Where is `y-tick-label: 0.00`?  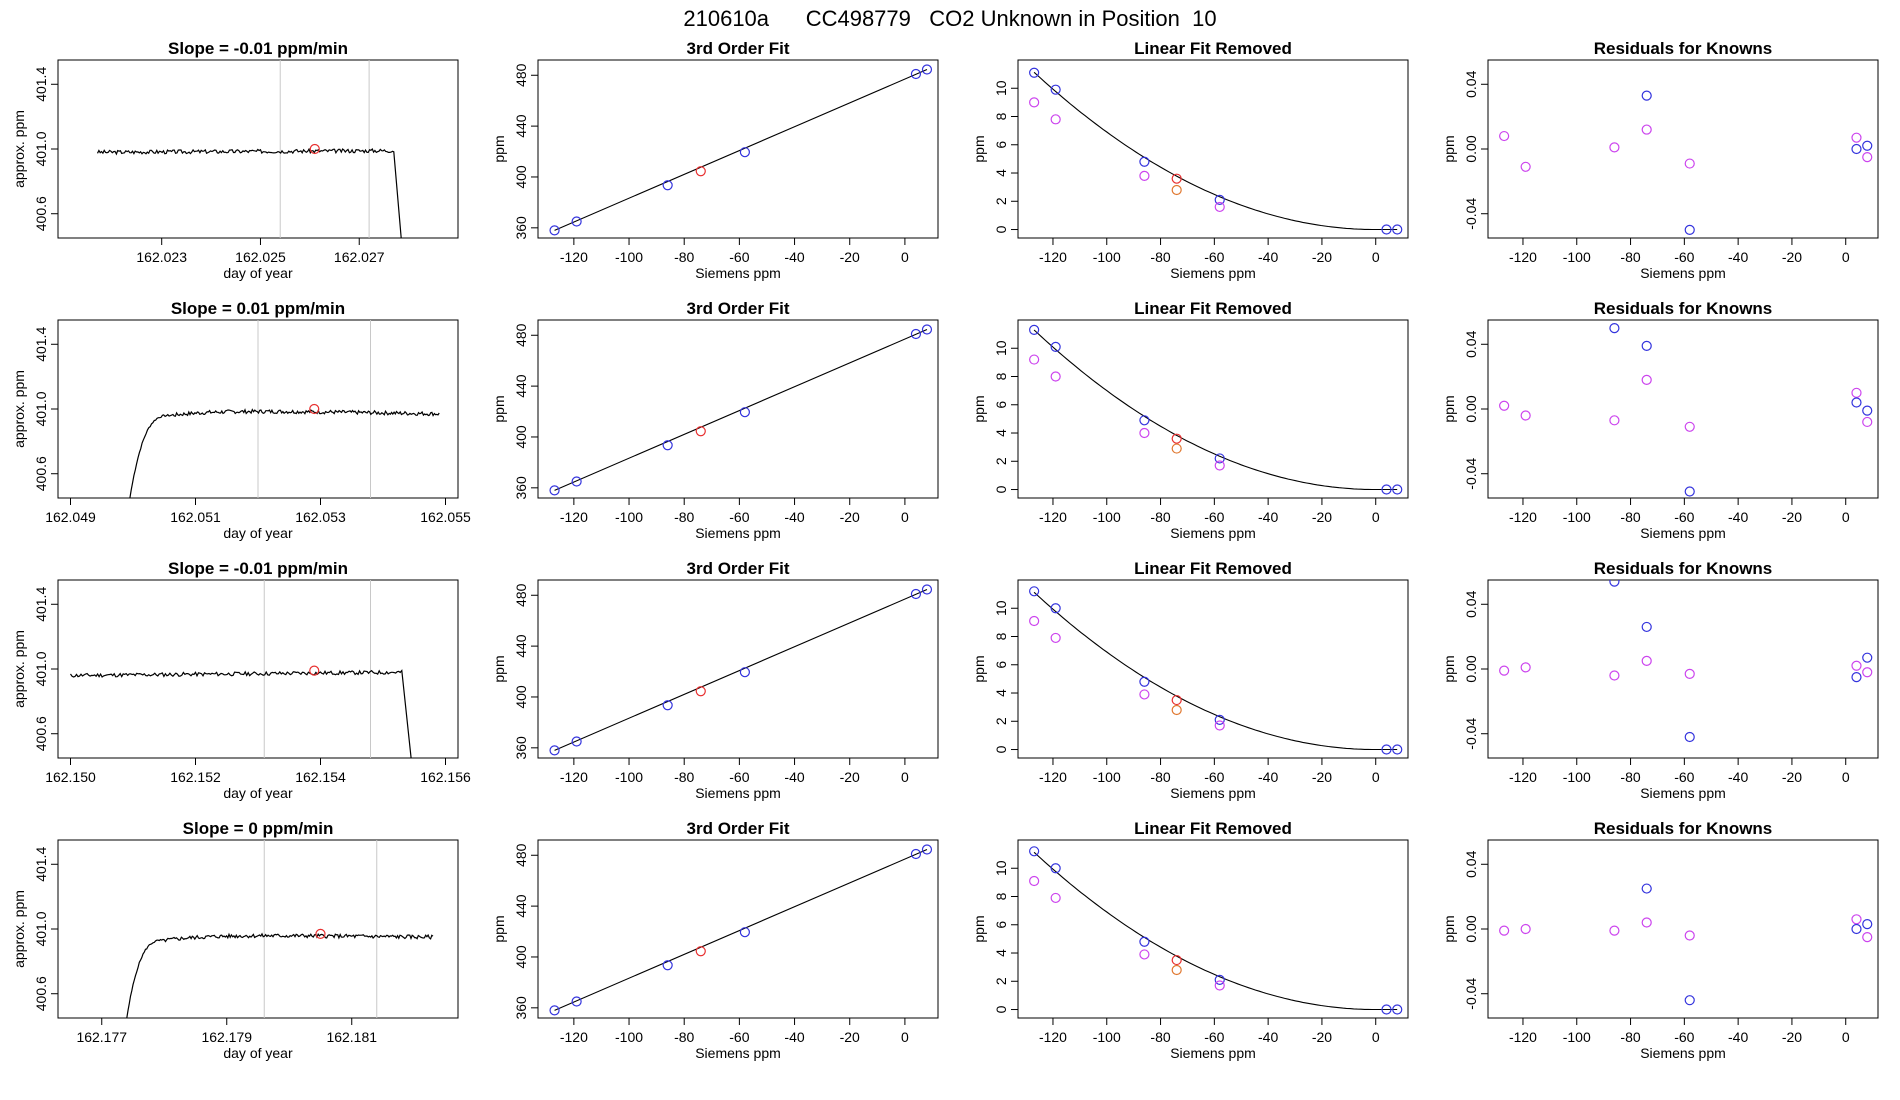 y-tick-label: 0.00 is located at coordinates (1471, 408).